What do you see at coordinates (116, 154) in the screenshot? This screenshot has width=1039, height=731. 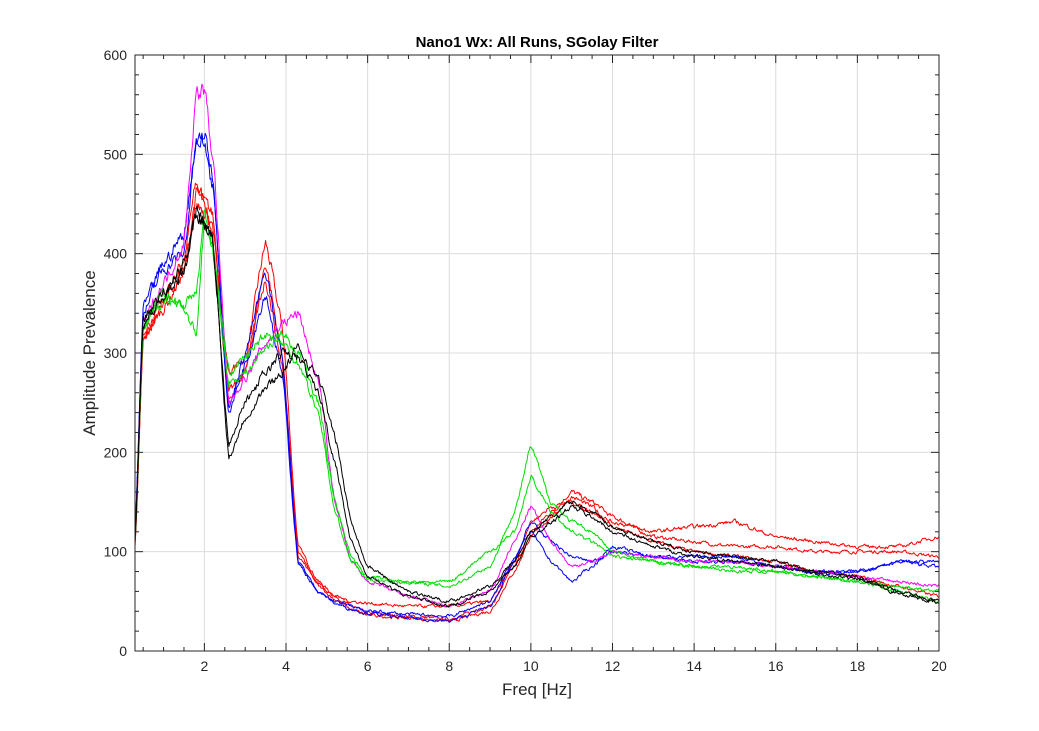 I see `y-tick-label: 500` at bounding box center [116, 154].